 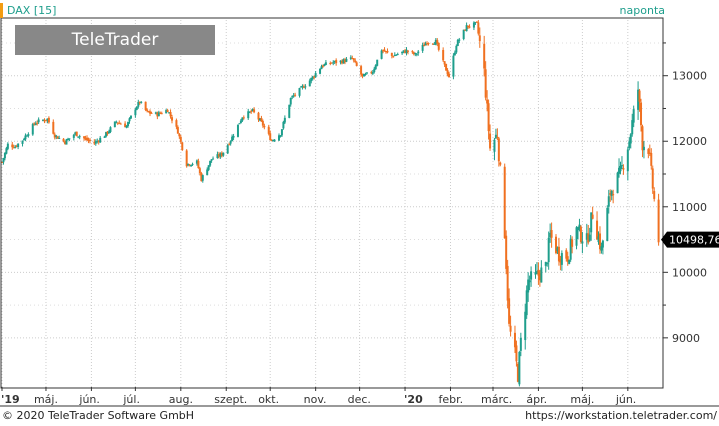 I want to click on logo-light-text: TeleTrader, so click(x=115, y=40).